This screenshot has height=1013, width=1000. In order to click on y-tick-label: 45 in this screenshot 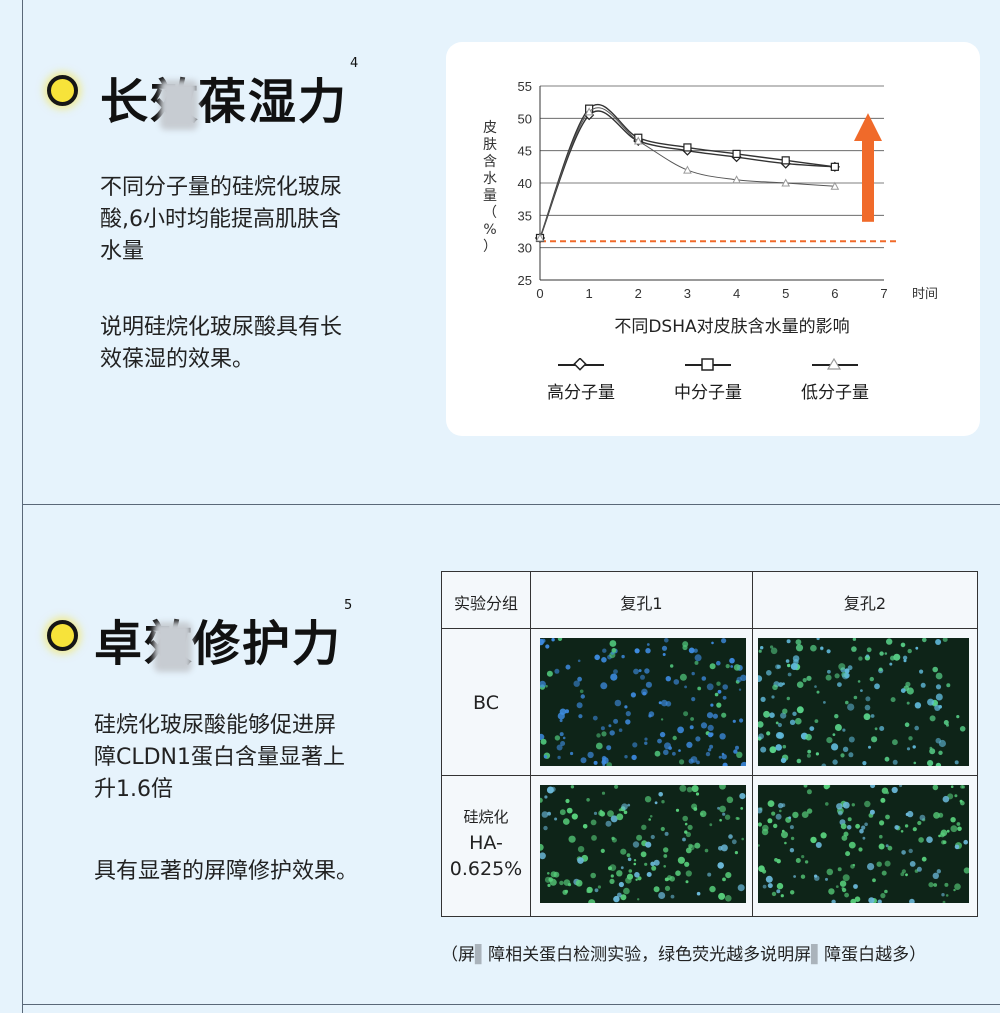, I will do `click(525, 151)`.